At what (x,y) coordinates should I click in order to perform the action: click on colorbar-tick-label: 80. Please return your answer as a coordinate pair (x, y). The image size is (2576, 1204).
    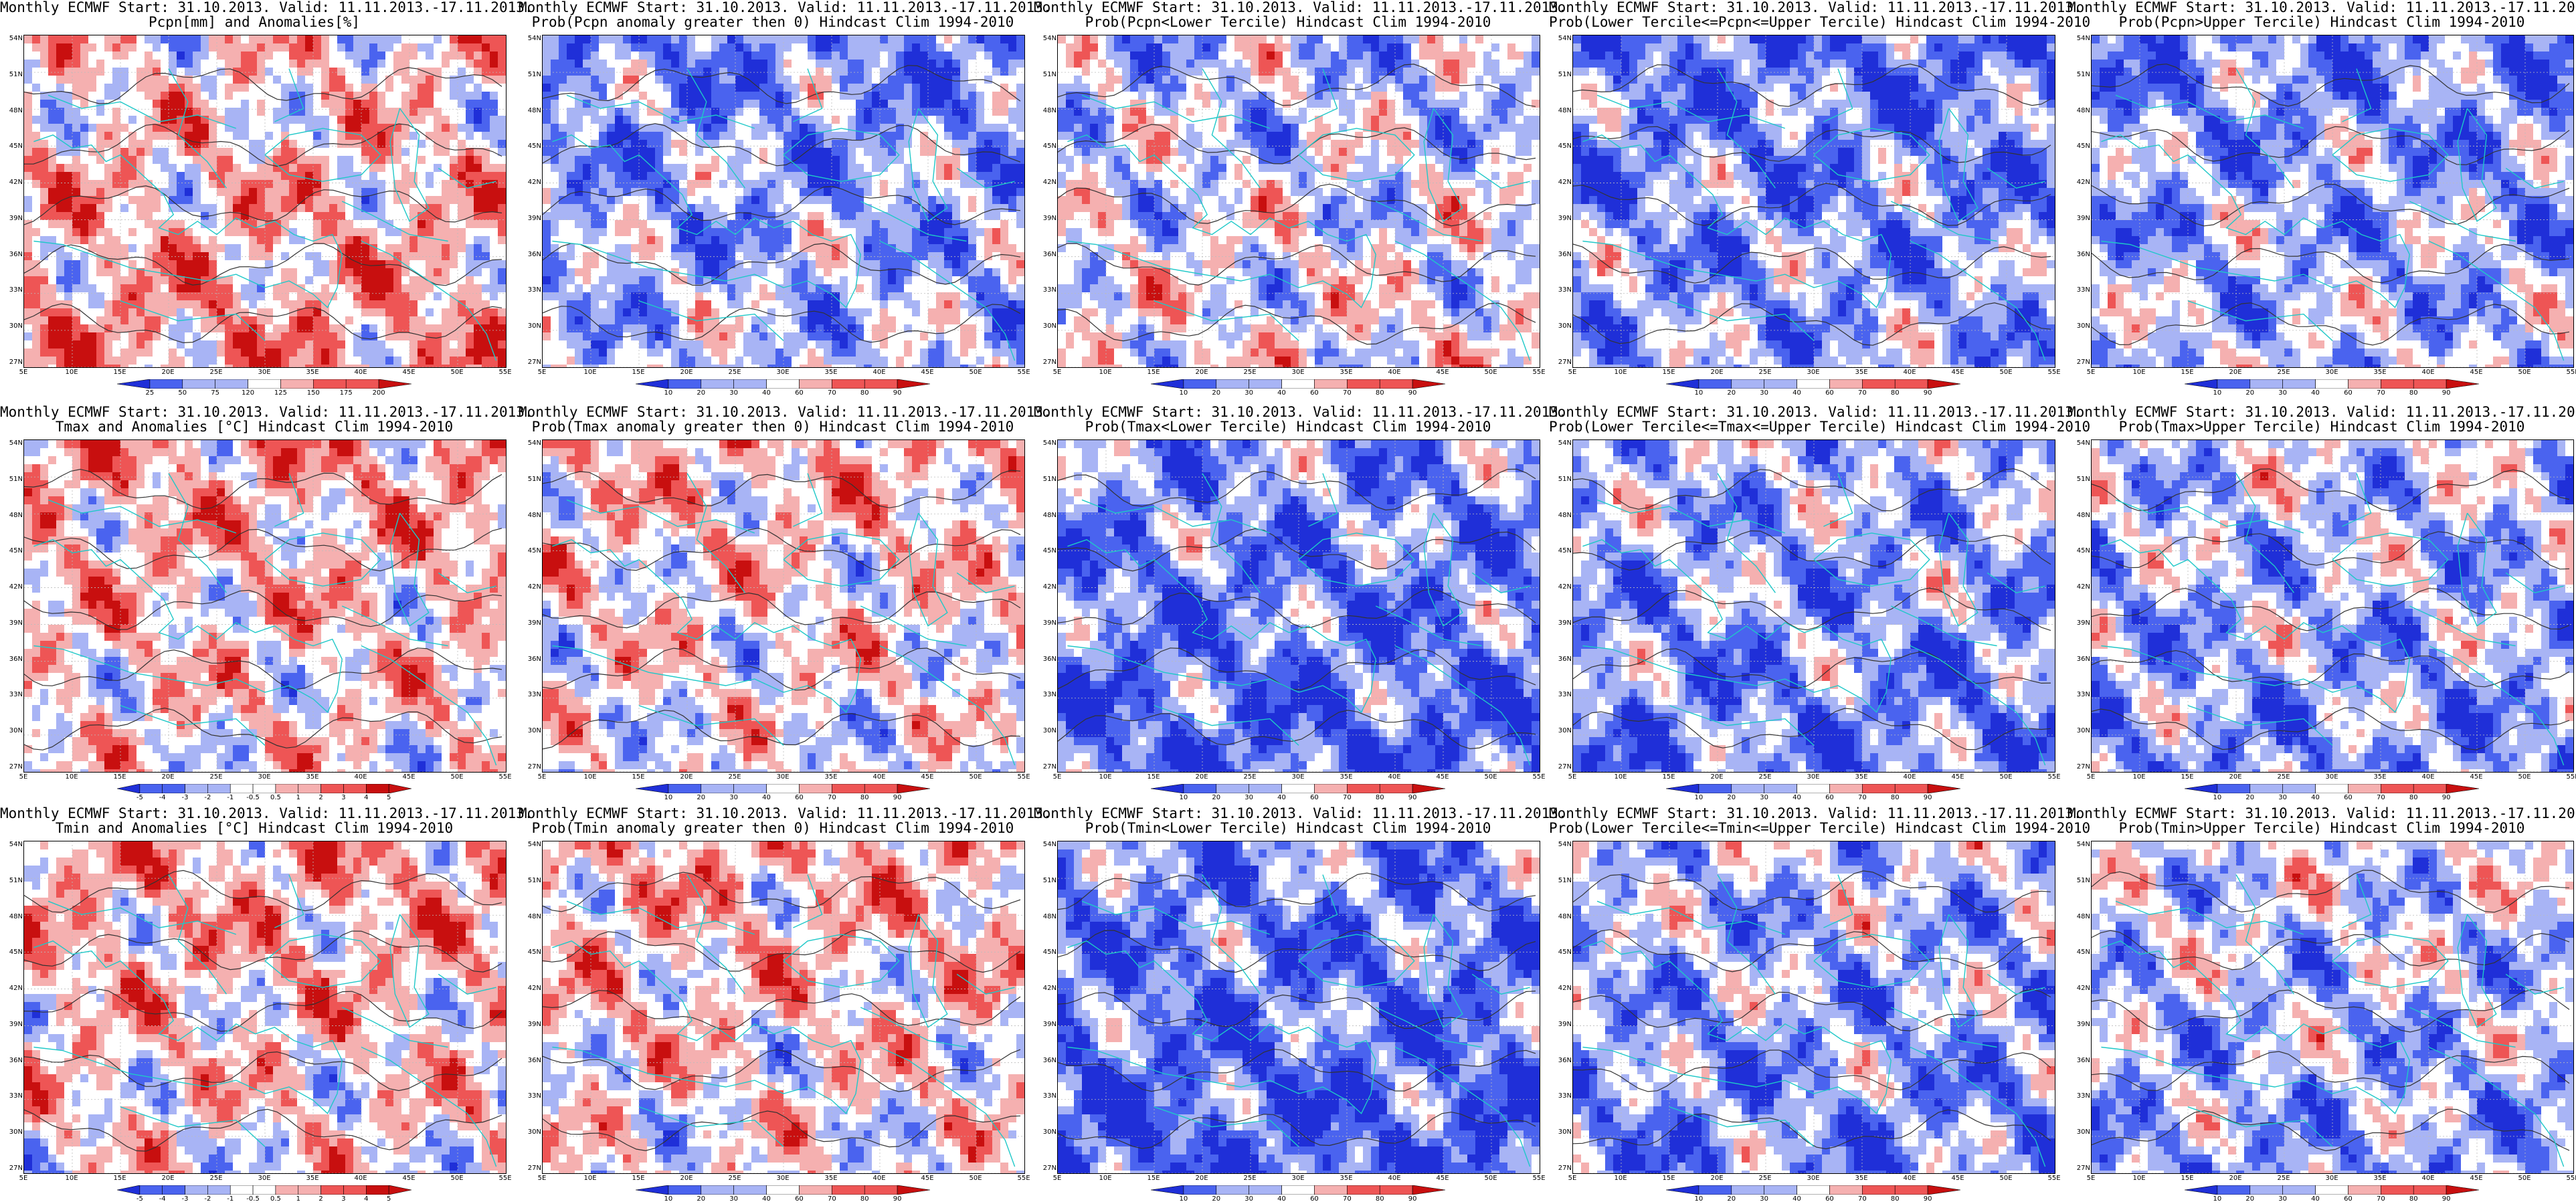
    Looking at the image, I should click on (1380, 797).